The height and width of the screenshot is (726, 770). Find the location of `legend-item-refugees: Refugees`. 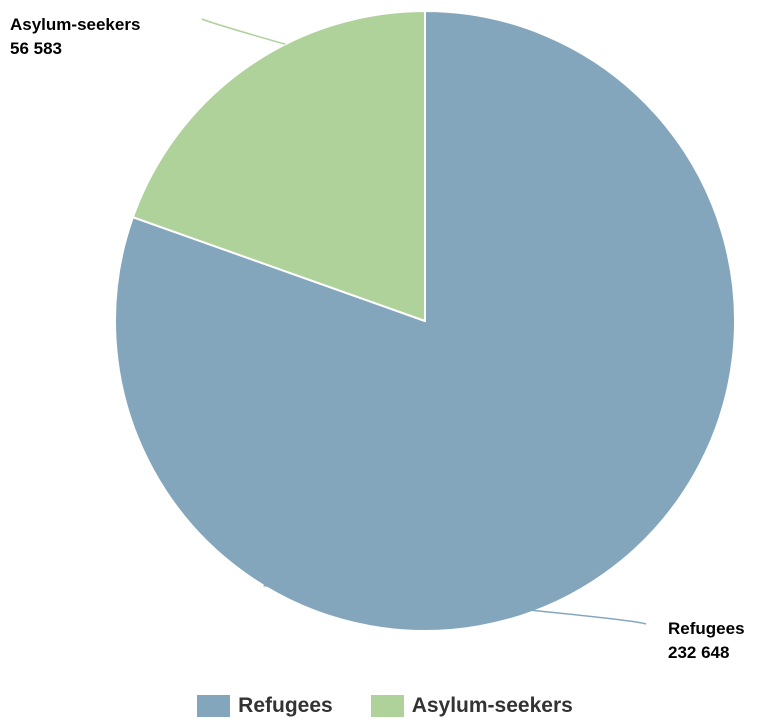

legend-item-refugees: Refugees is located at coordinates (265, 706).